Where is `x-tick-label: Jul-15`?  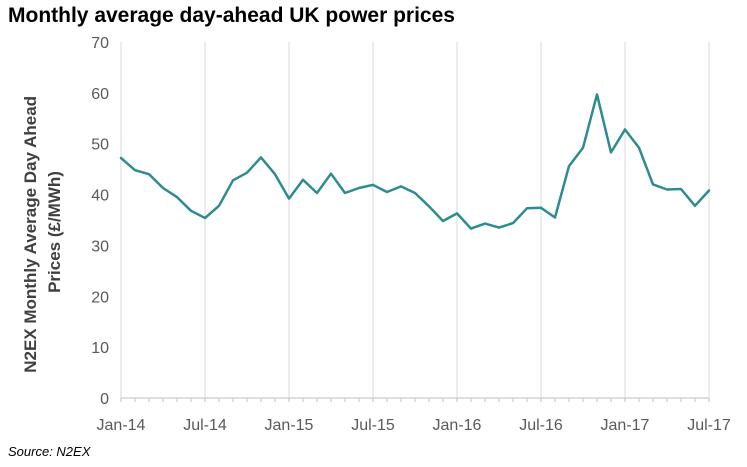
x-tick-label: Jul-15 is located at coordinates (373, 425).